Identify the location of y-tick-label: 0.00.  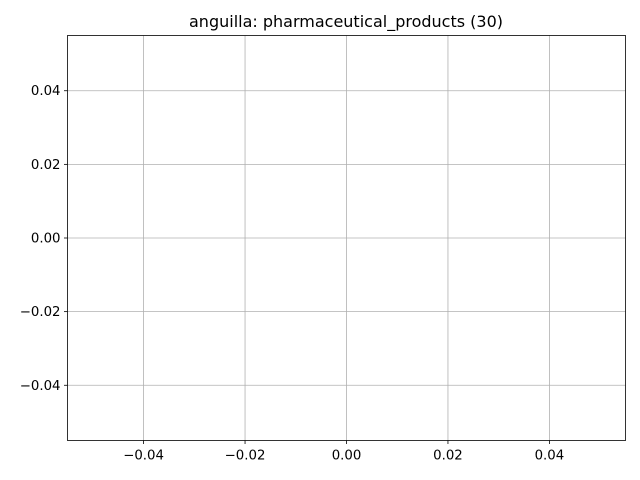
(46, 239).